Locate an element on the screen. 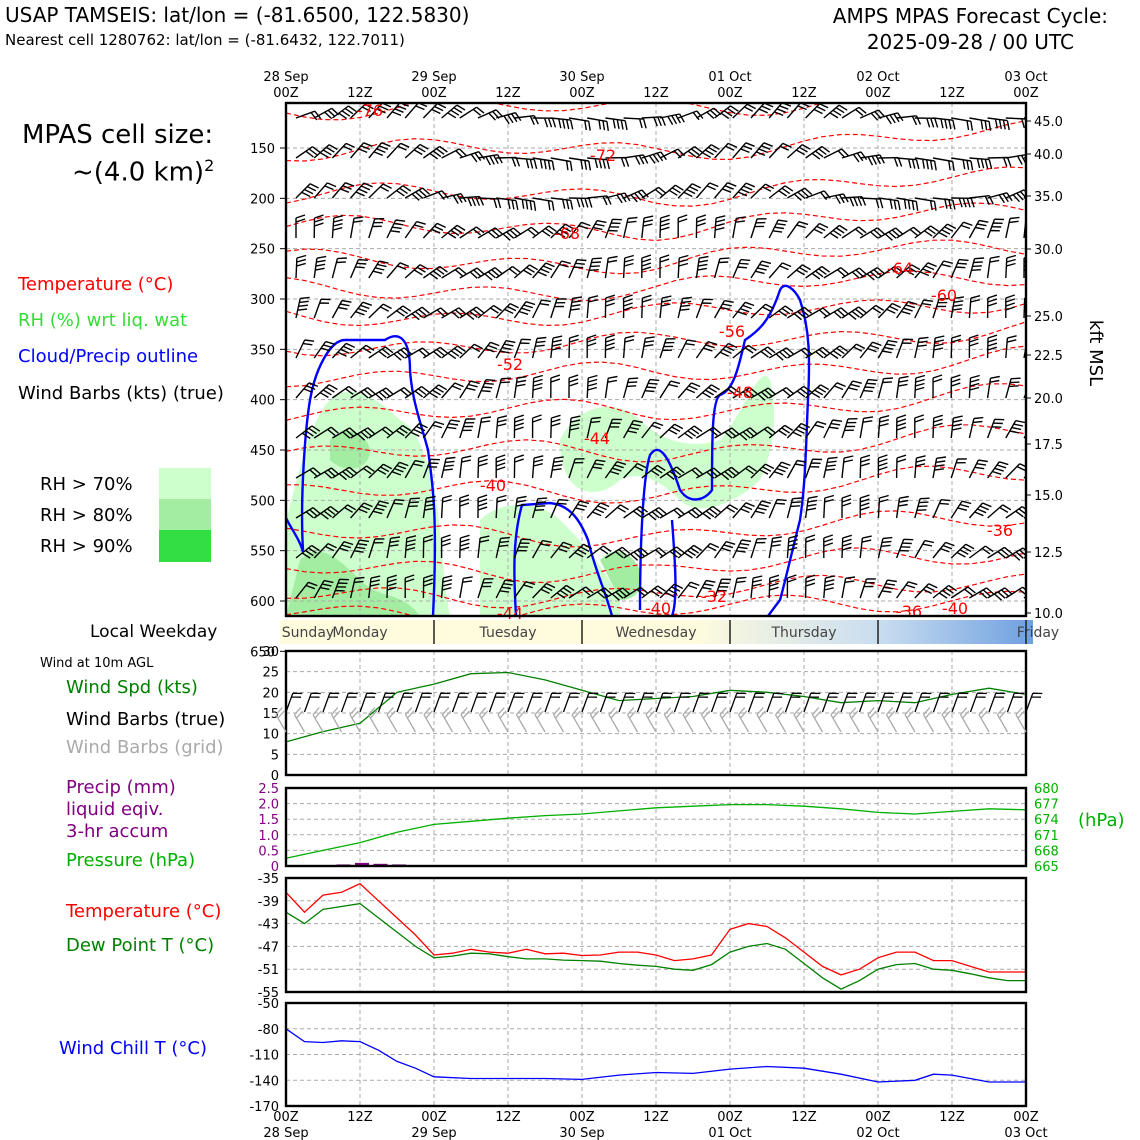  y-tick-label: 30 is located at coordinates (270, 652).